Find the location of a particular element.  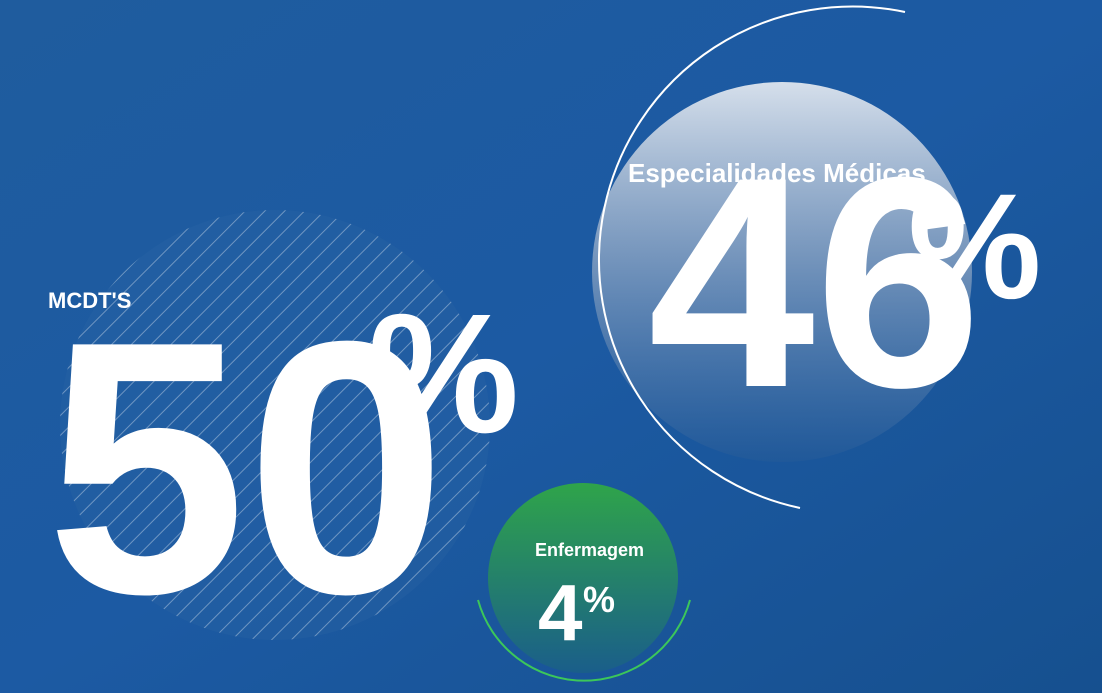

label: MCDT'S is located at coordinates (89, 300).